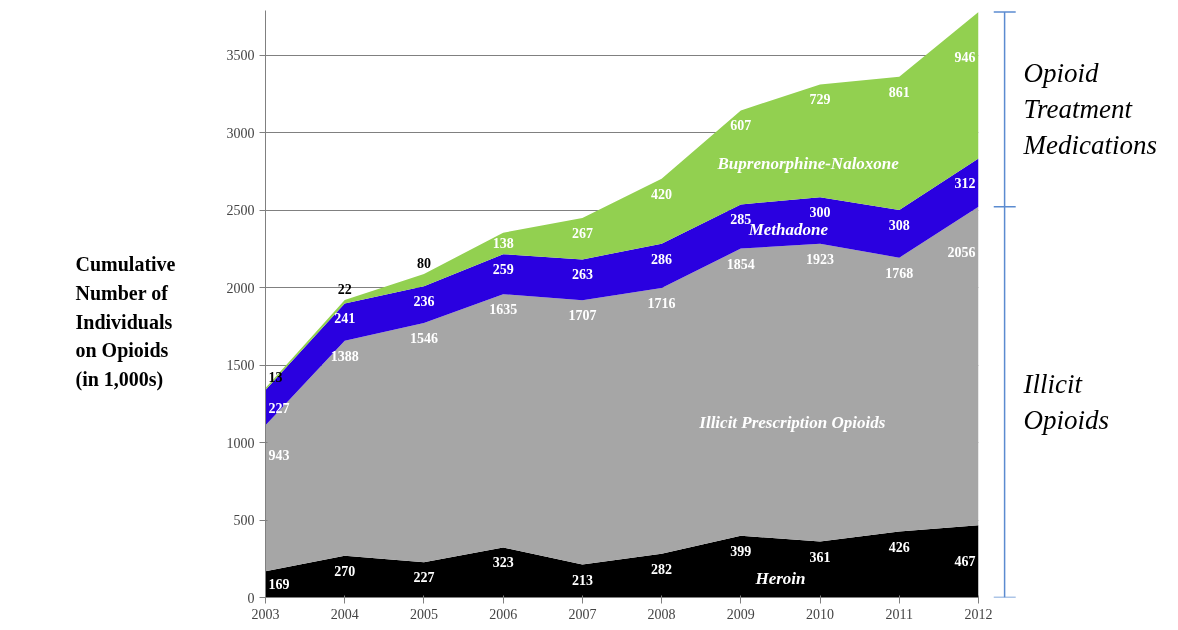 The image size is (1178, 630). I want to click on x-tick-label: 2012, so click(978, 614).